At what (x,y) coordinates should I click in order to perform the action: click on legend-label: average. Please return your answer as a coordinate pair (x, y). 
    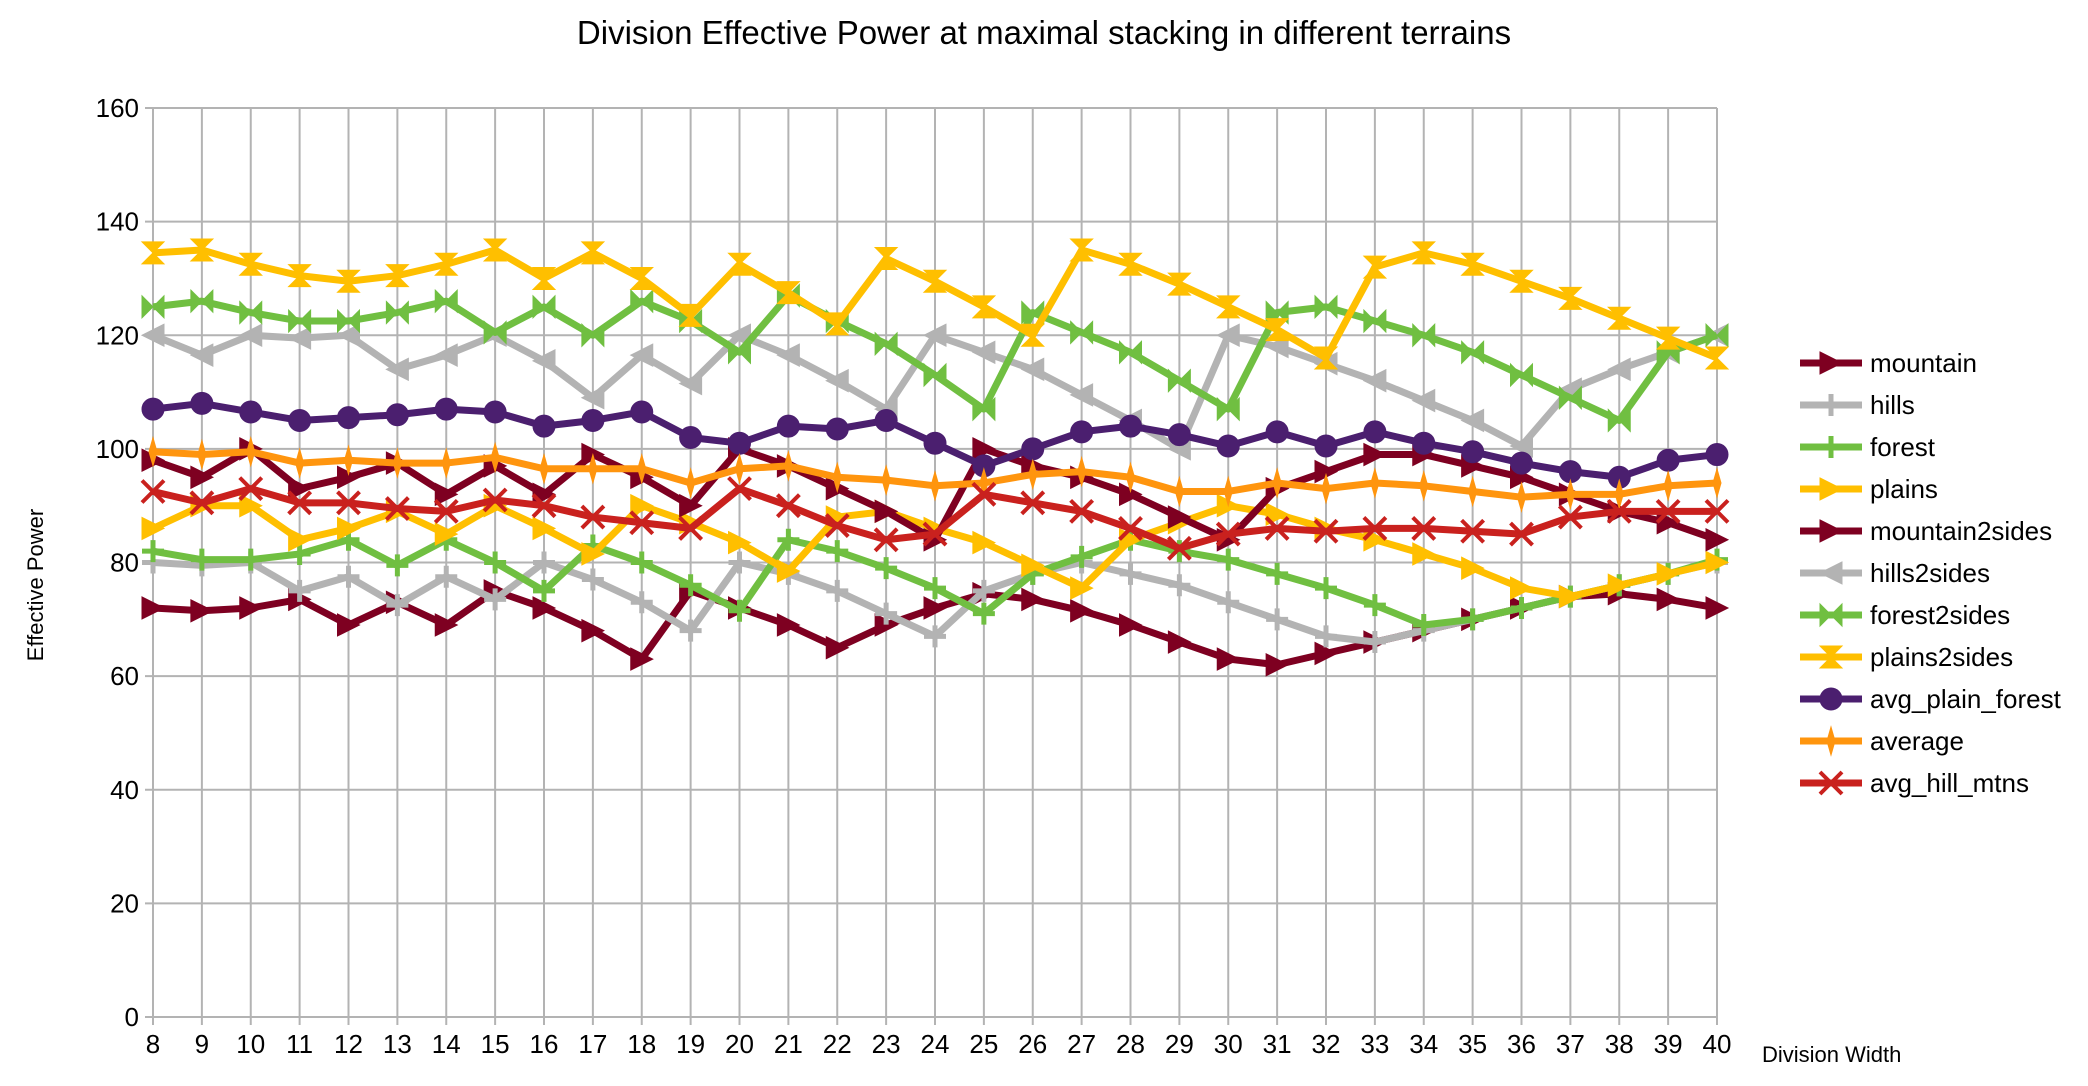
    Looking at the image, I should click on (1917, 741).